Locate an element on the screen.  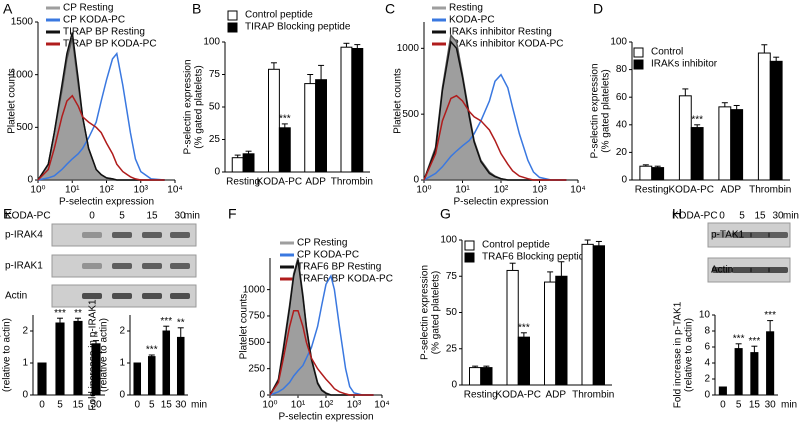
treatment-label: KODA-PC is located at coordinates (28, 216).